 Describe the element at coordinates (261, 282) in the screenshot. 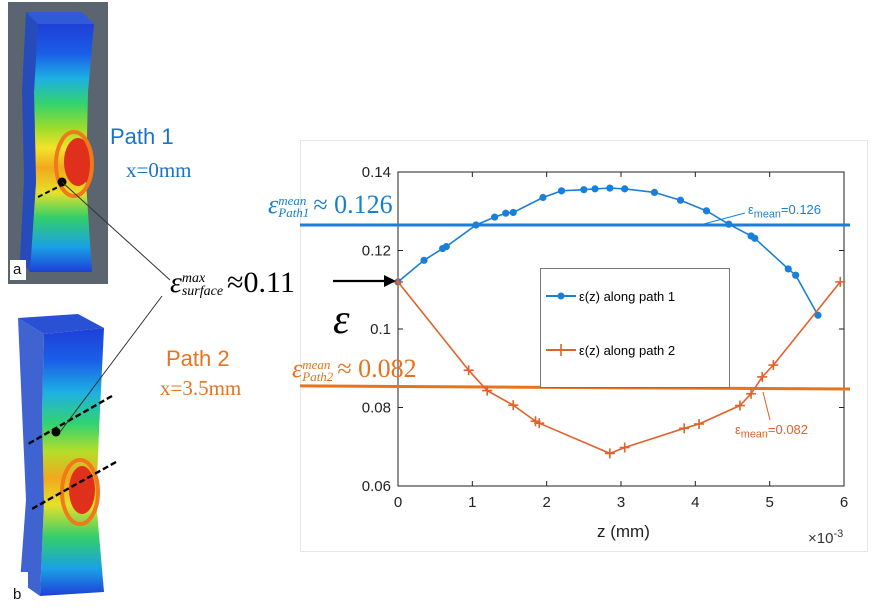

I see `max-surface-value: ≈0.11` at that location.